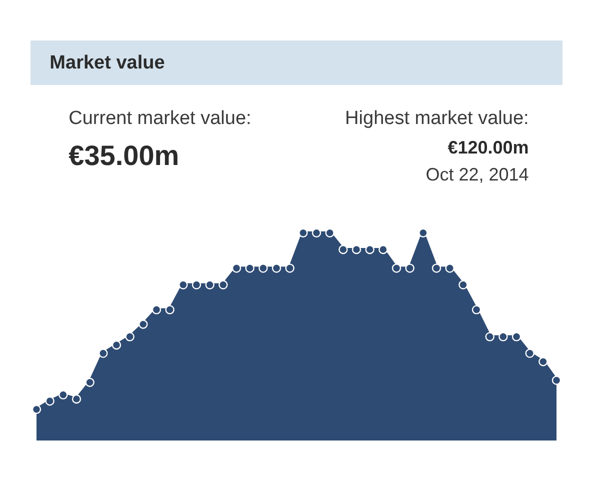  I want to click on text: €120.00m, so click(488, 148).